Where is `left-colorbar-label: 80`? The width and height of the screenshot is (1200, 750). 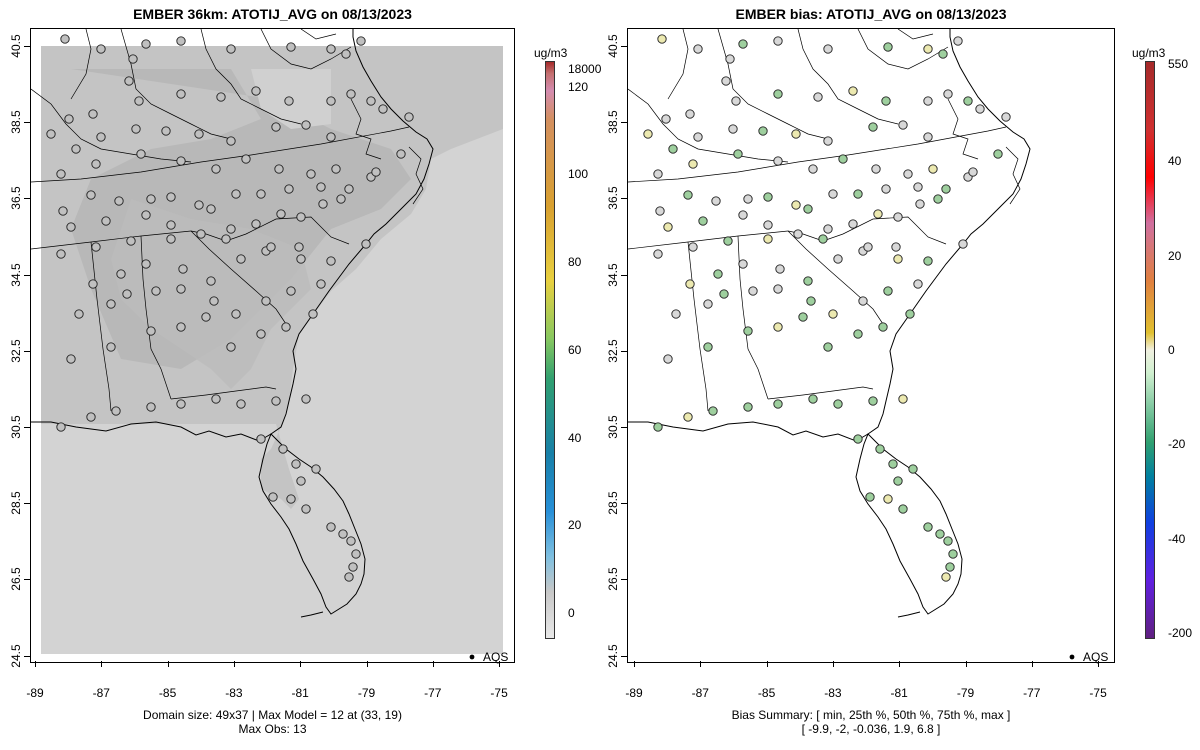
left-colorbar-label: 80 is located at coordinates (575, 262).